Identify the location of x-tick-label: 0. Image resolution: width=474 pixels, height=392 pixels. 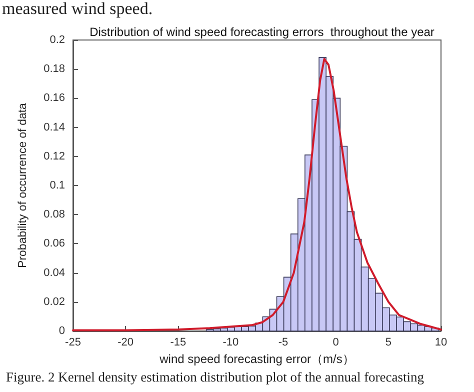
(335, 342).